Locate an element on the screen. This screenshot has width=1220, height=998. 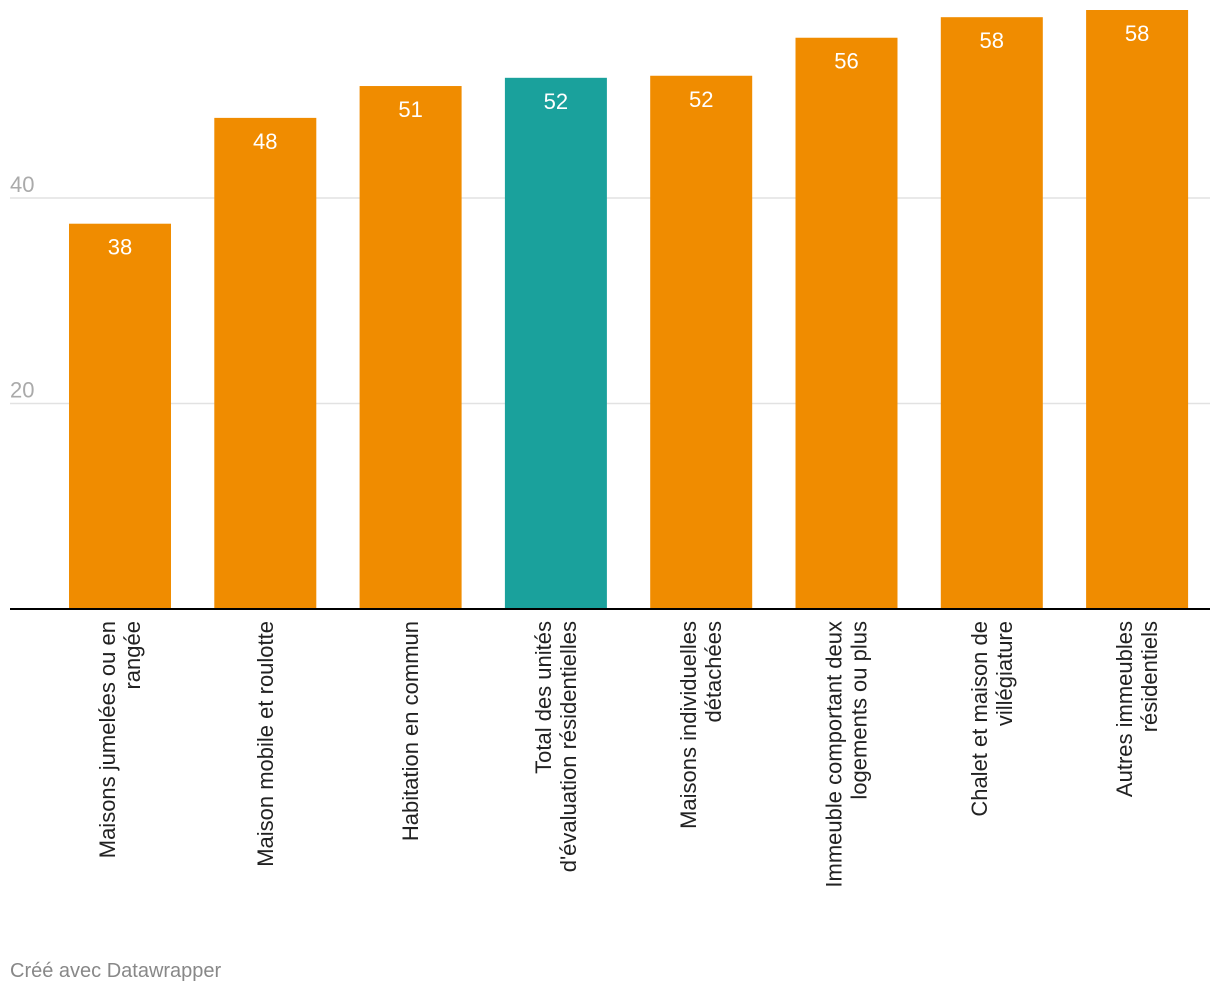
data-label: 51 is located at coordinates (410, 109).